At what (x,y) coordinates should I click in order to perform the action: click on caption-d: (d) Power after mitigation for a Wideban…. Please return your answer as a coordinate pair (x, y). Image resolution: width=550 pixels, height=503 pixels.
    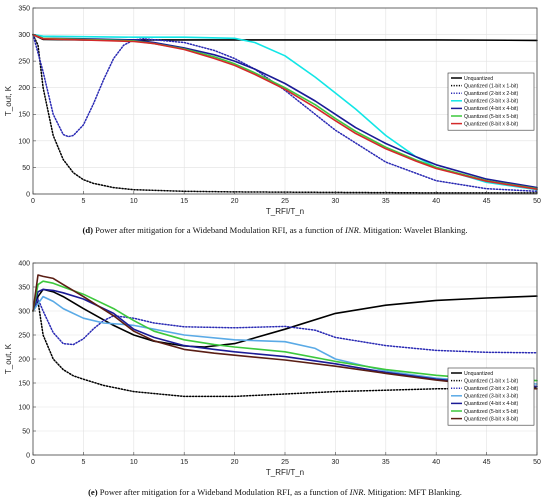
    Looking at the image, I should click on (275, 230).